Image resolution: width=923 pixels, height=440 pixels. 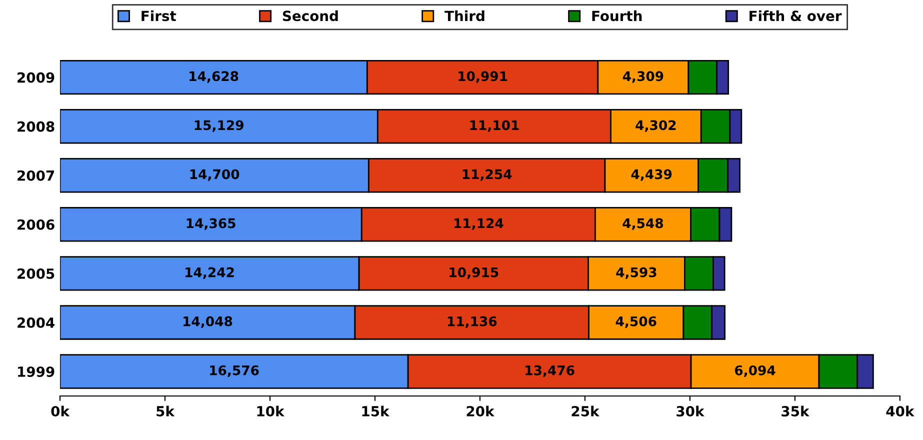 I want to click on y-tick-label: 2005, so click(x=36, y=273).